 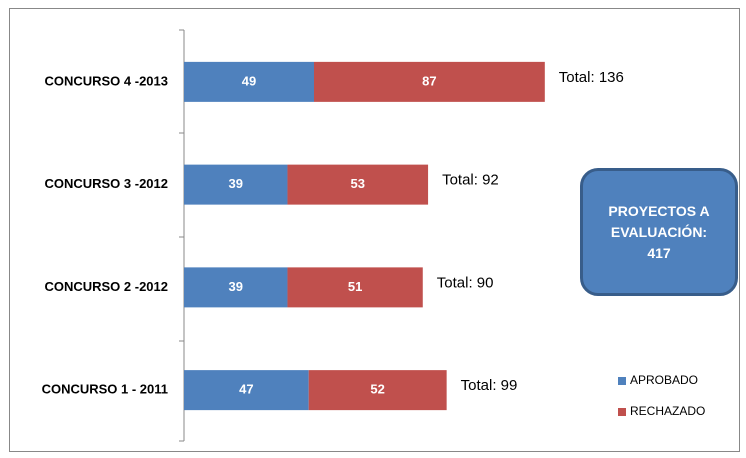 I want to click on total-label: Total: 90, so click(x=465, y=282).